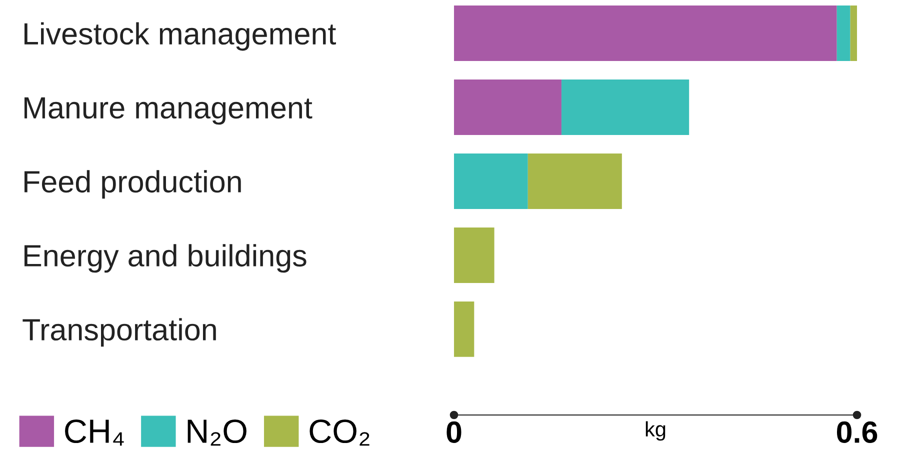 Image resolution: width=910 pixels, height=465 pixels. What do you see at coordinates (168, 111) in the screenshot?
I see `y-tick-label: Manure management` at bounding box center [168, 111].